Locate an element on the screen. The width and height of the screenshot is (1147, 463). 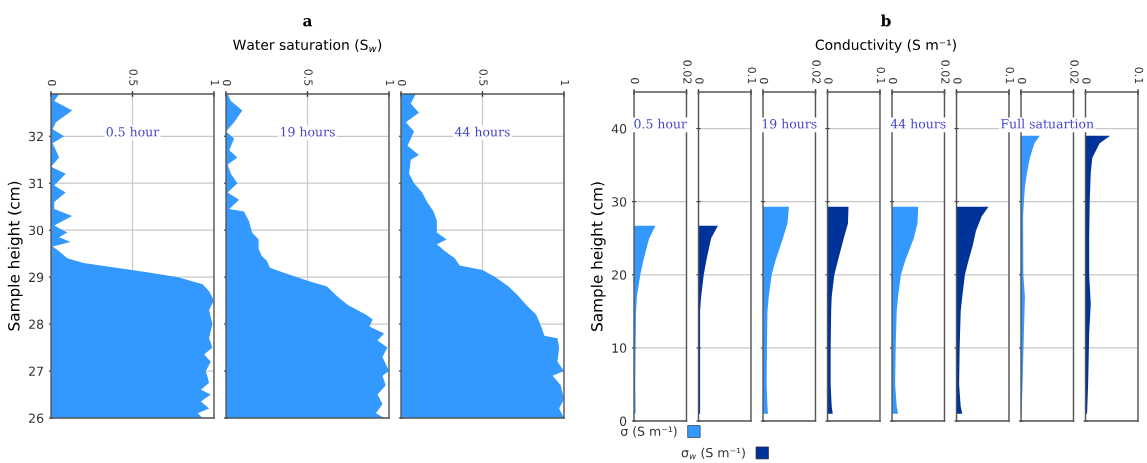
annotation: Full satuartion is located at coordinates (1047, 123).